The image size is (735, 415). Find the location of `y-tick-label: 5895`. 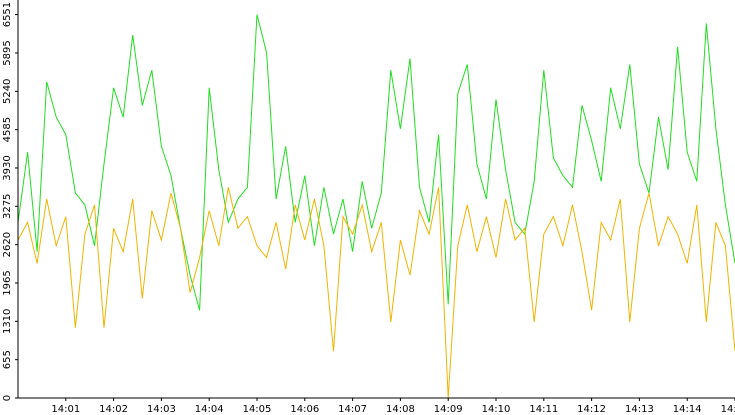

y-tick-label: 5895 is located at coordinates (7, 52).